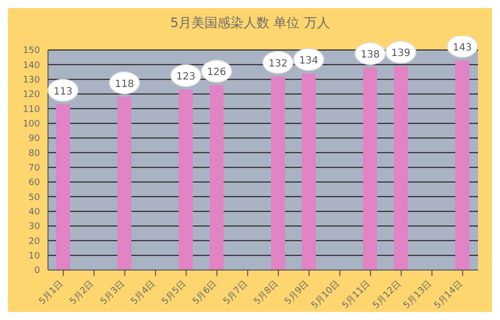 Image resolution: width=500 pixels, height=320 pixels. I want to click on x-tick-label: 5月11日, so click(356, 295).